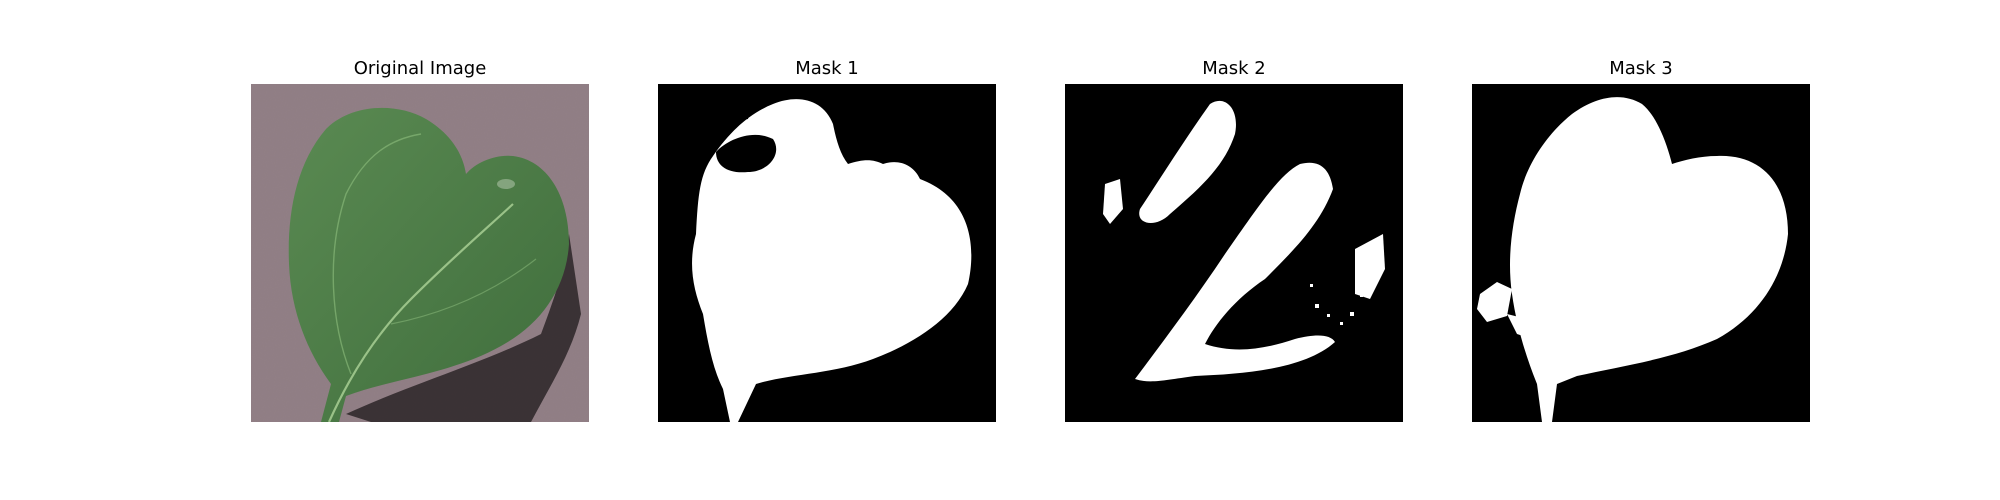 Image resolution: width=2000 pixels, height=500 pixels. I want to click on mask-2-region-central, so click(1235, 272).